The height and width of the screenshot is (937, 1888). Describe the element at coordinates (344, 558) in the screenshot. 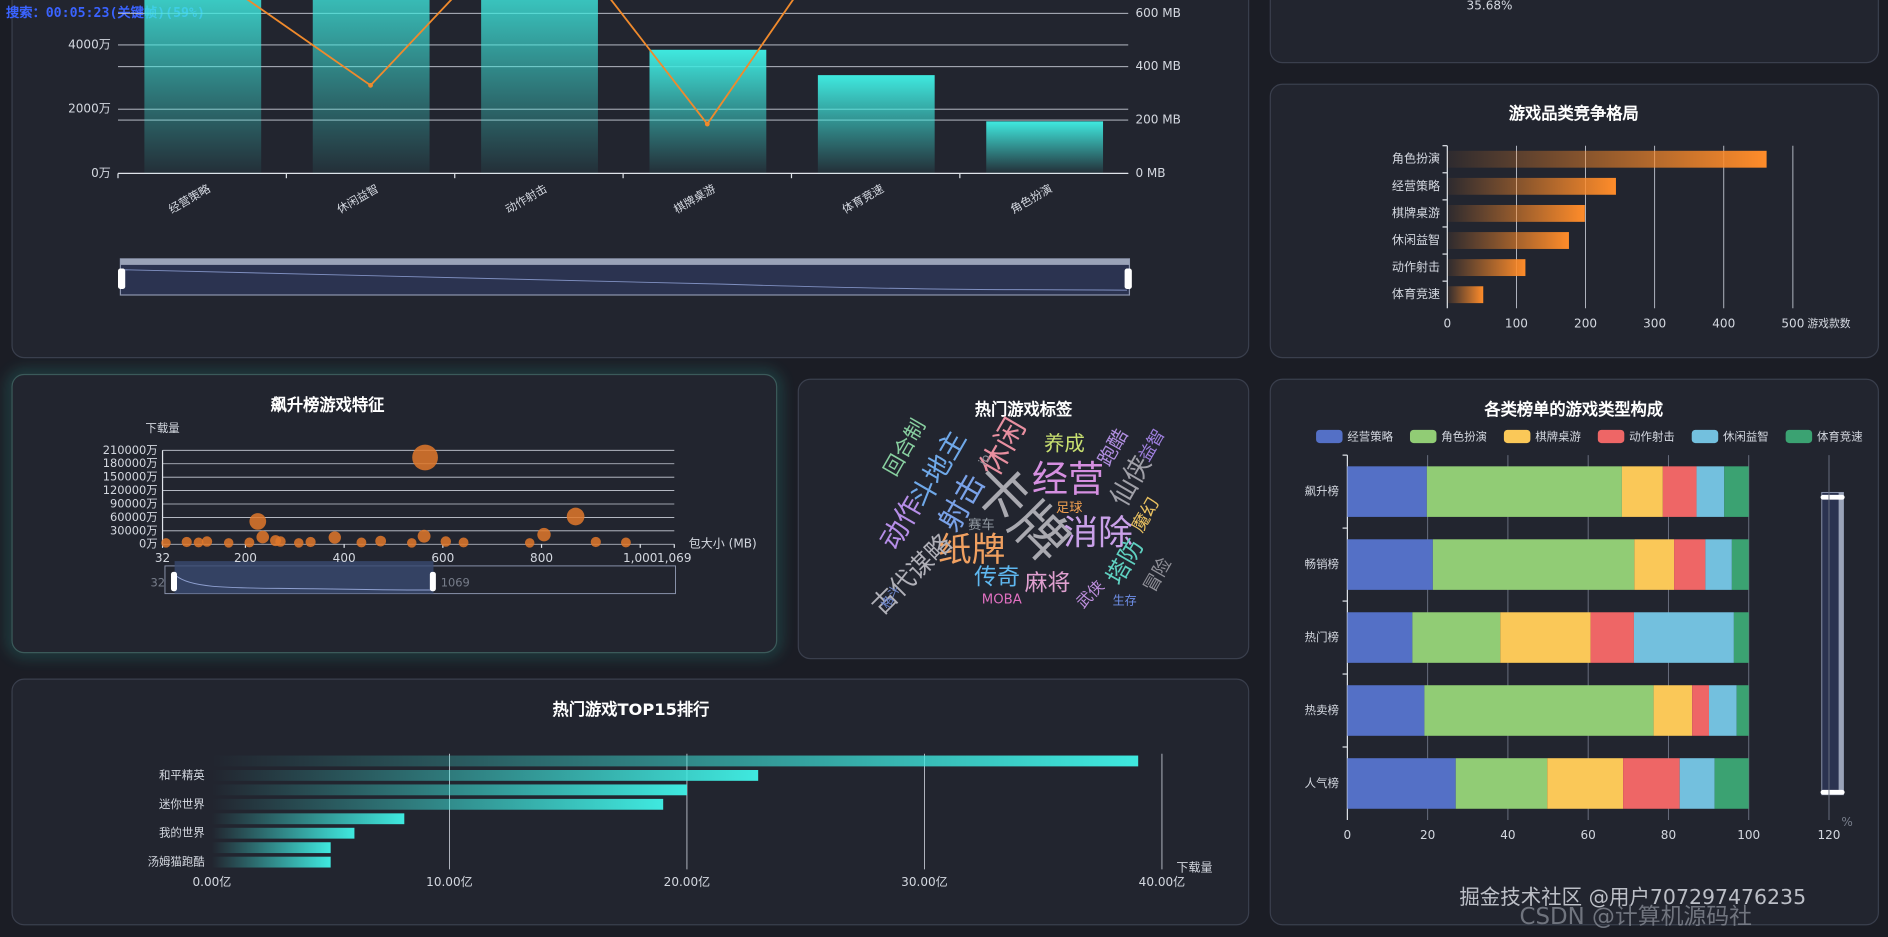

I see `x-tick-label: 400` at that location.